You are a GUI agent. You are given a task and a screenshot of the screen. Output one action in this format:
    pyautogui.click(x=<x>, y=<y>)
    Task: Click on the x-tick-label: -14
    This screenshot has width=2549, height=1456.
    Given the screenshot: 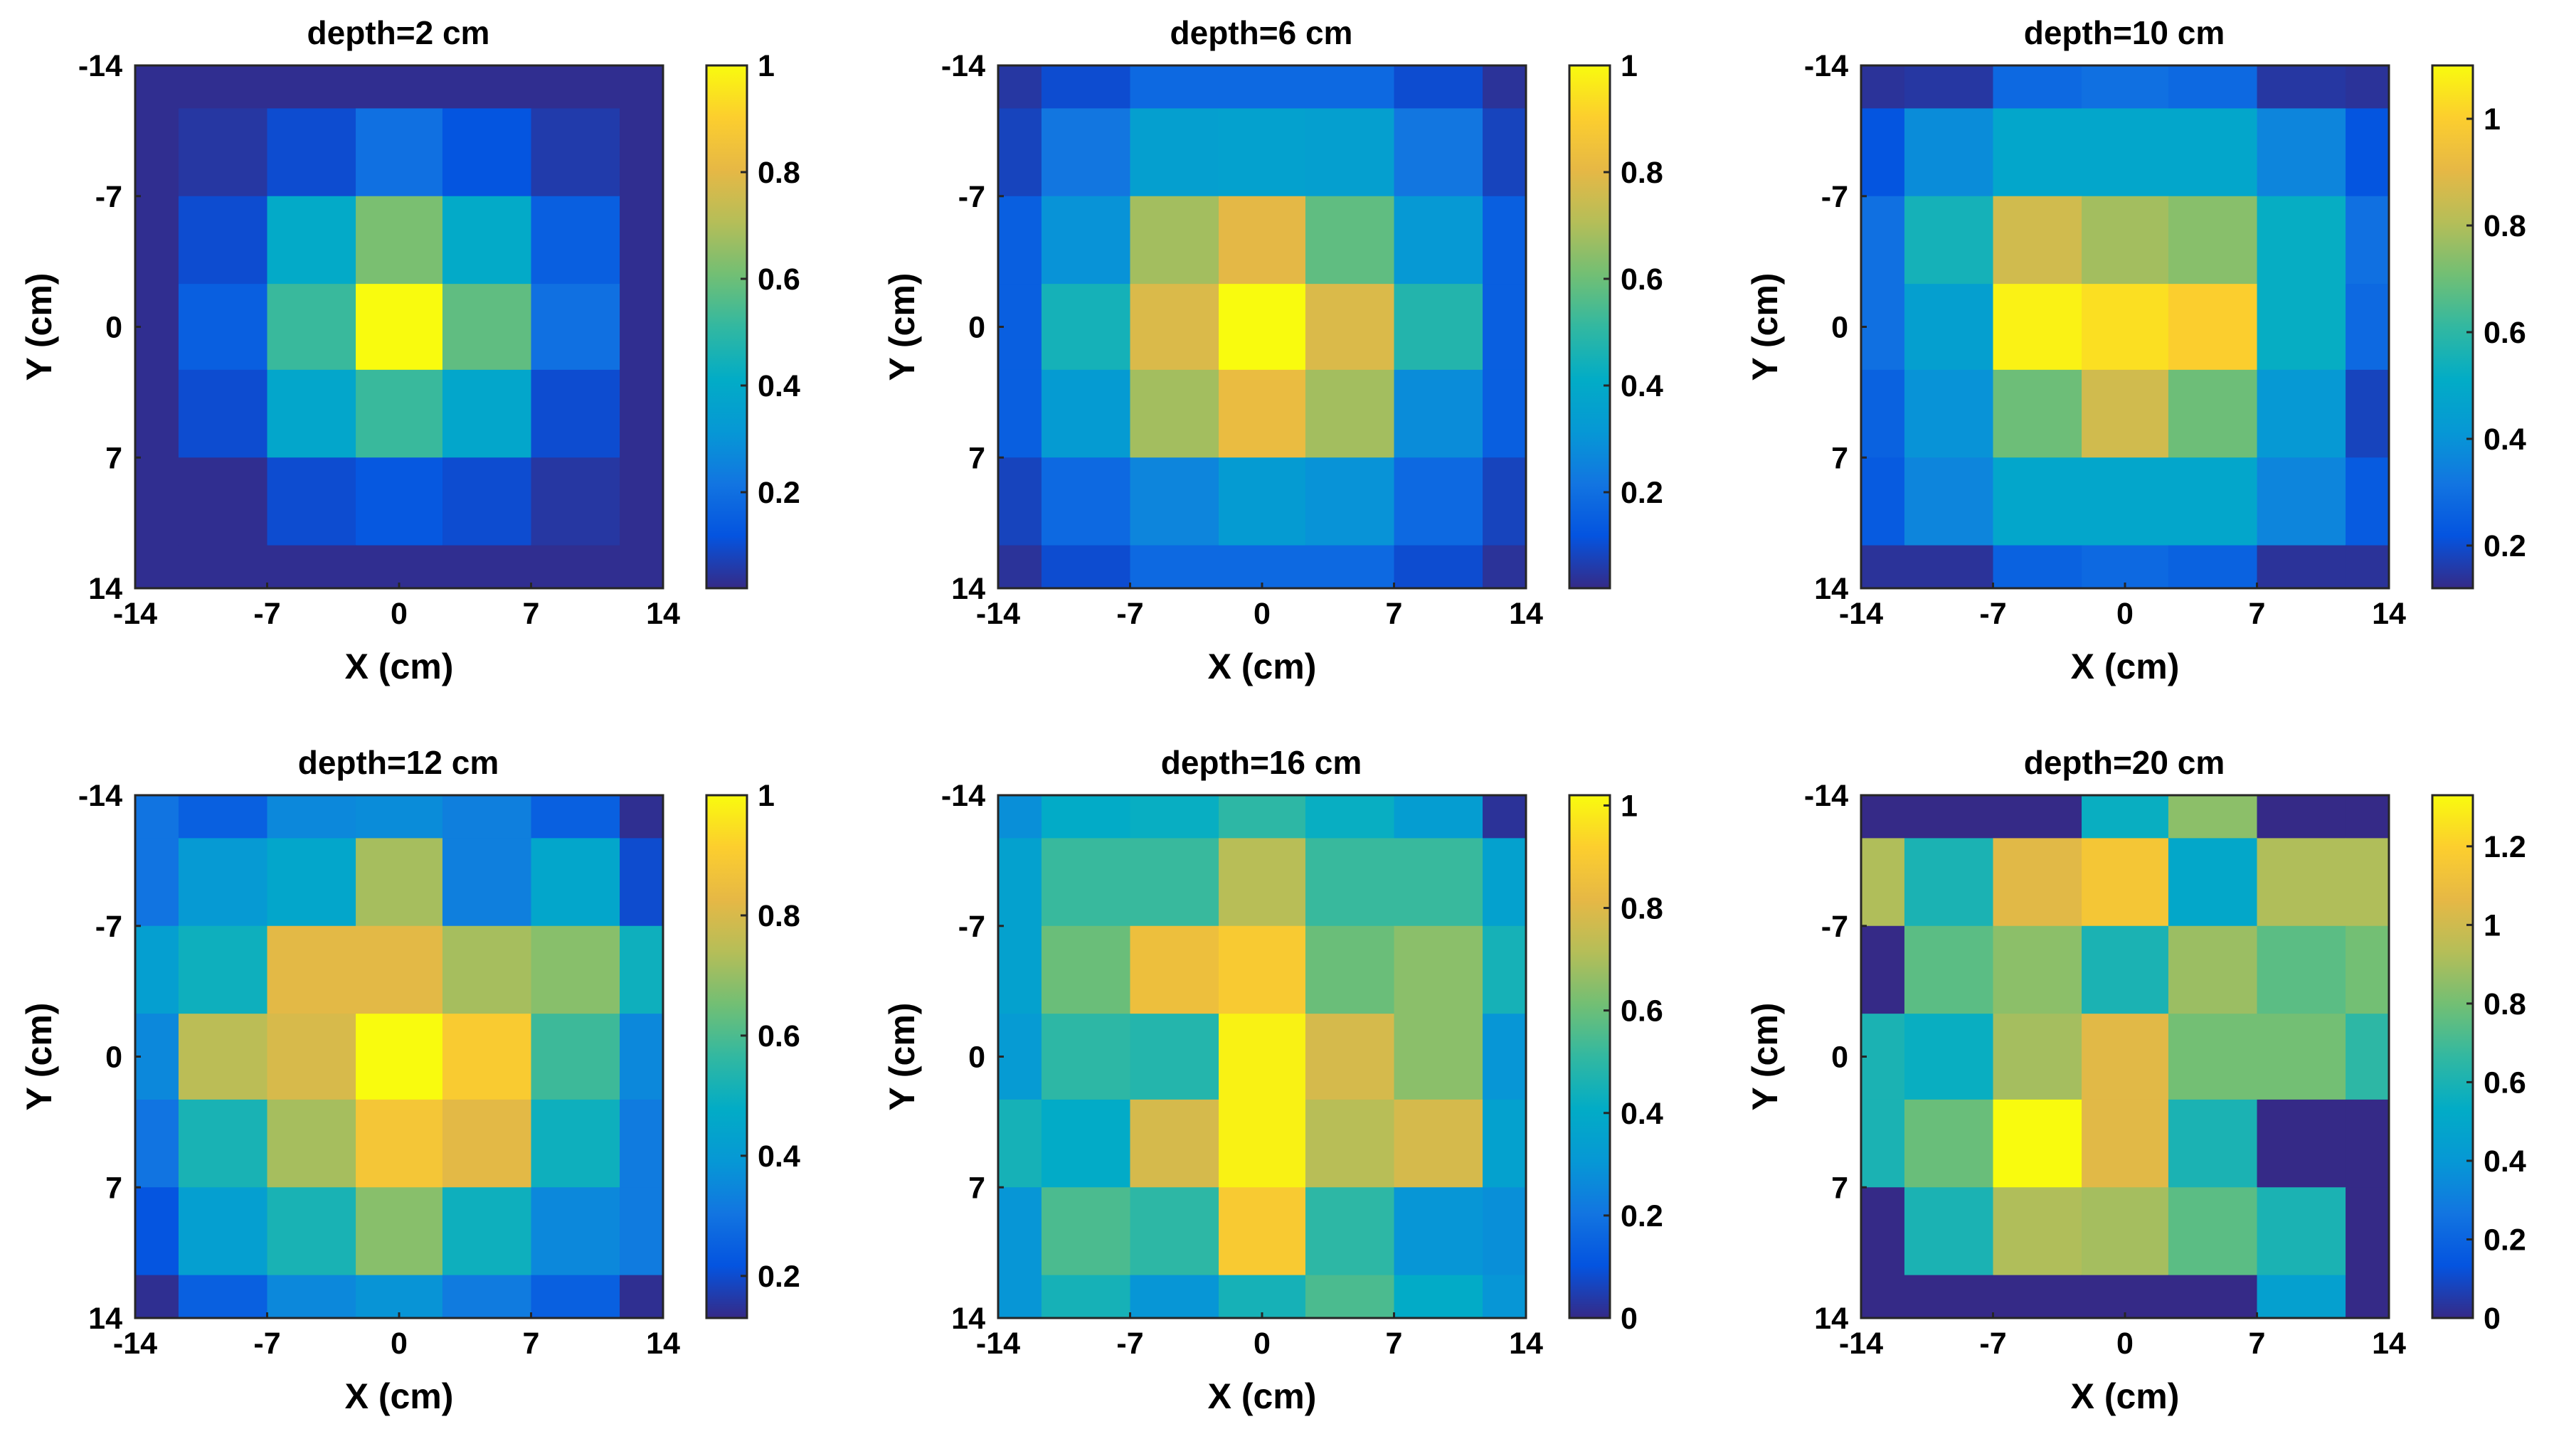 What is the action you would take?
    pyautogui.click(x=1861, y=1344)
    